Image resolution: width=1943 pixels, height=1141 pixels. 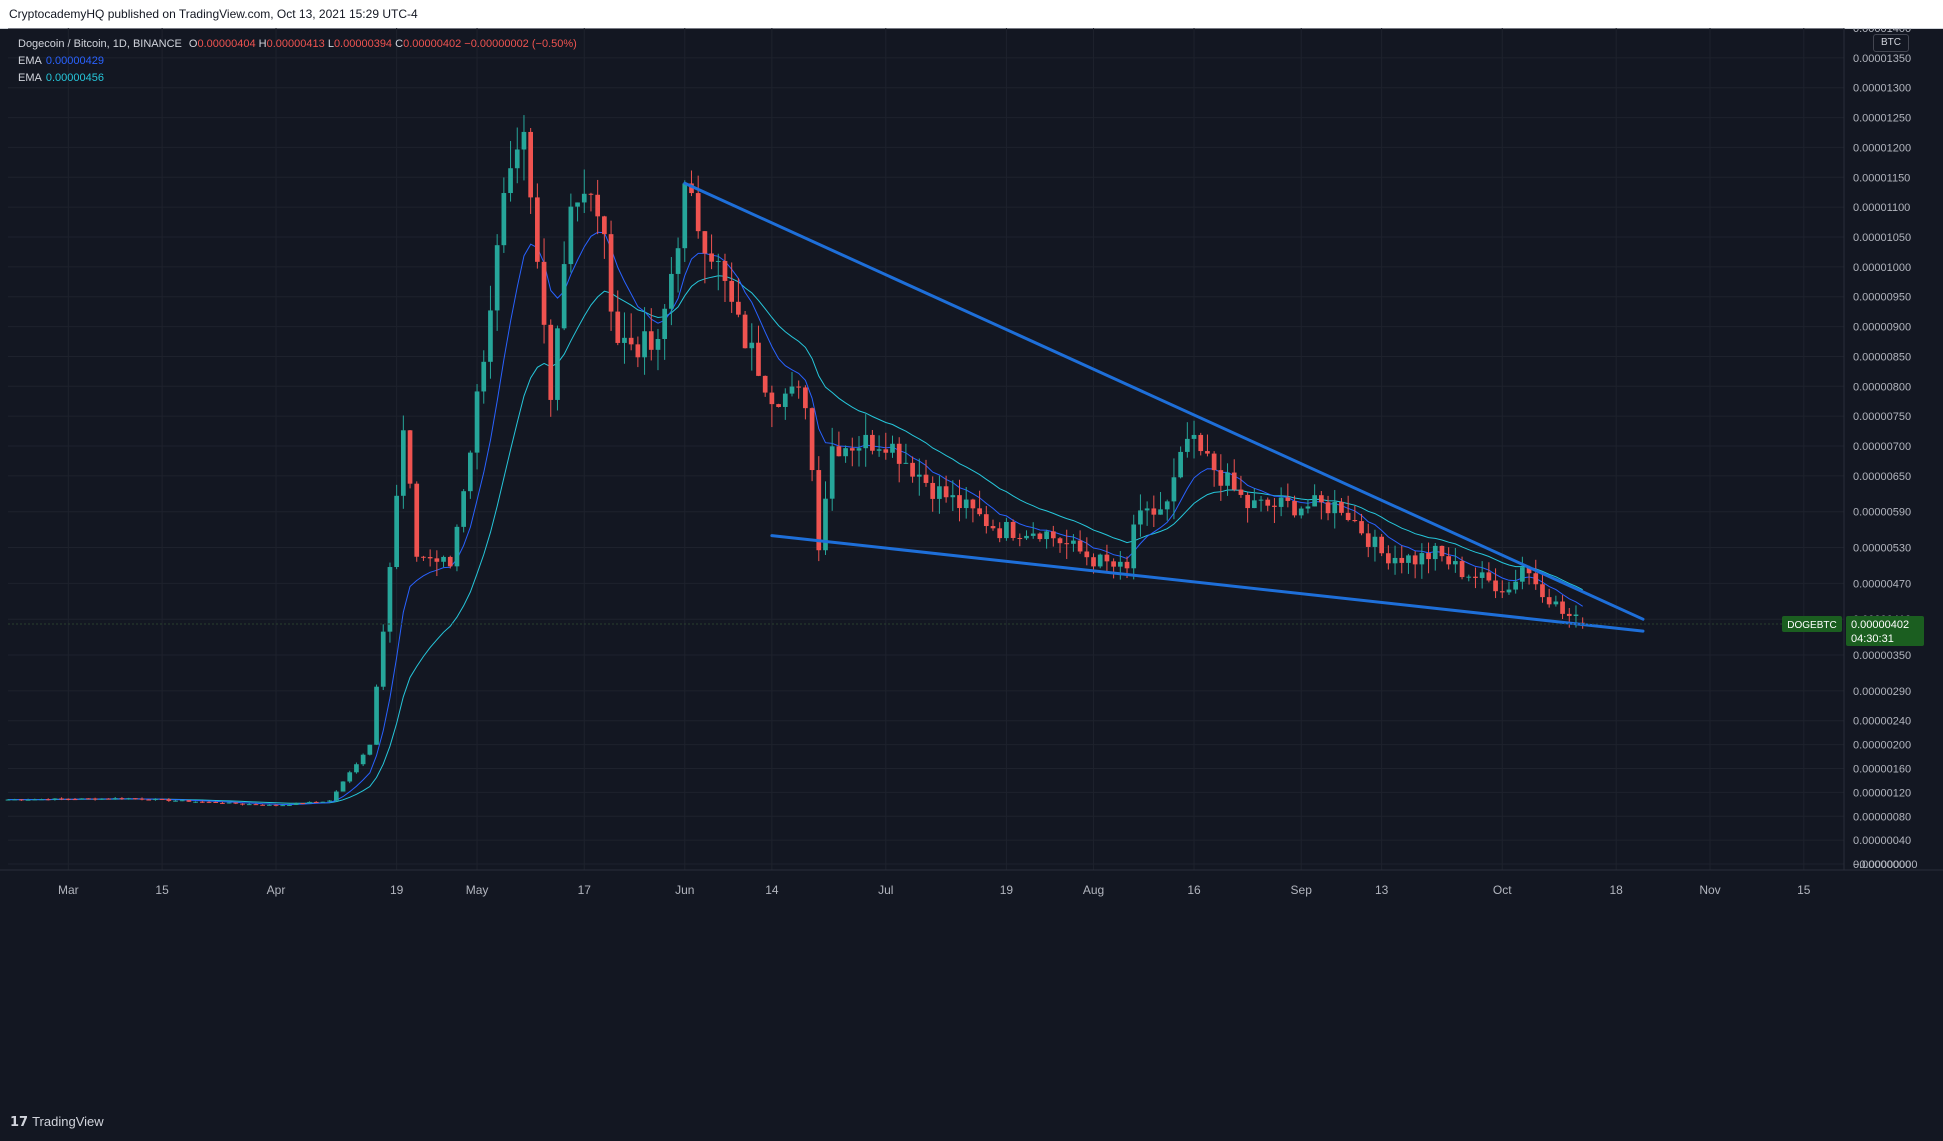 I want to click on time-tick-label: 17, so click(x=585, y=890).